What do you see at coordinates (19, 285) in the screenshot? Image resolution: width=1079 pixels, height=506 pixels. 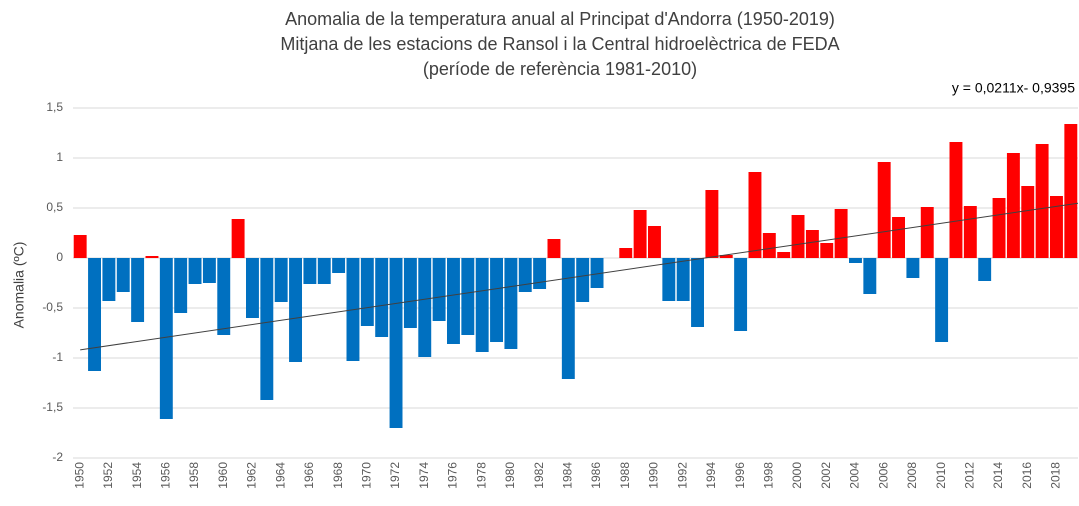 I see `y-axis-label: Anomalia (ºC)` at bounding box center [19, 285].